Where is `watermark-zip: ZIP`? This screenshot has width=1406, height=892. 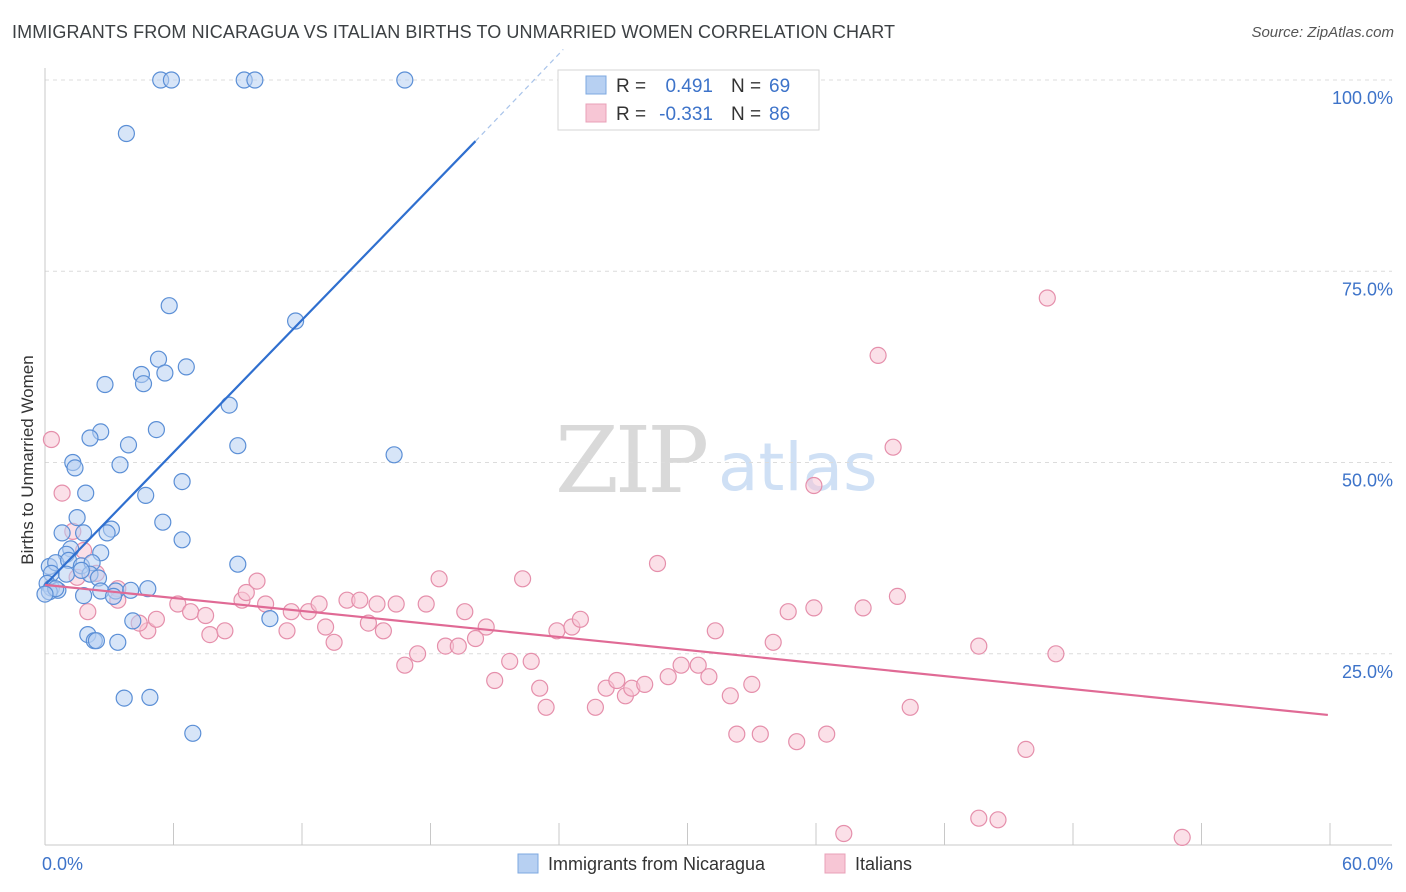
watermark-zip: ZIP is located at coordinates (630, 460).